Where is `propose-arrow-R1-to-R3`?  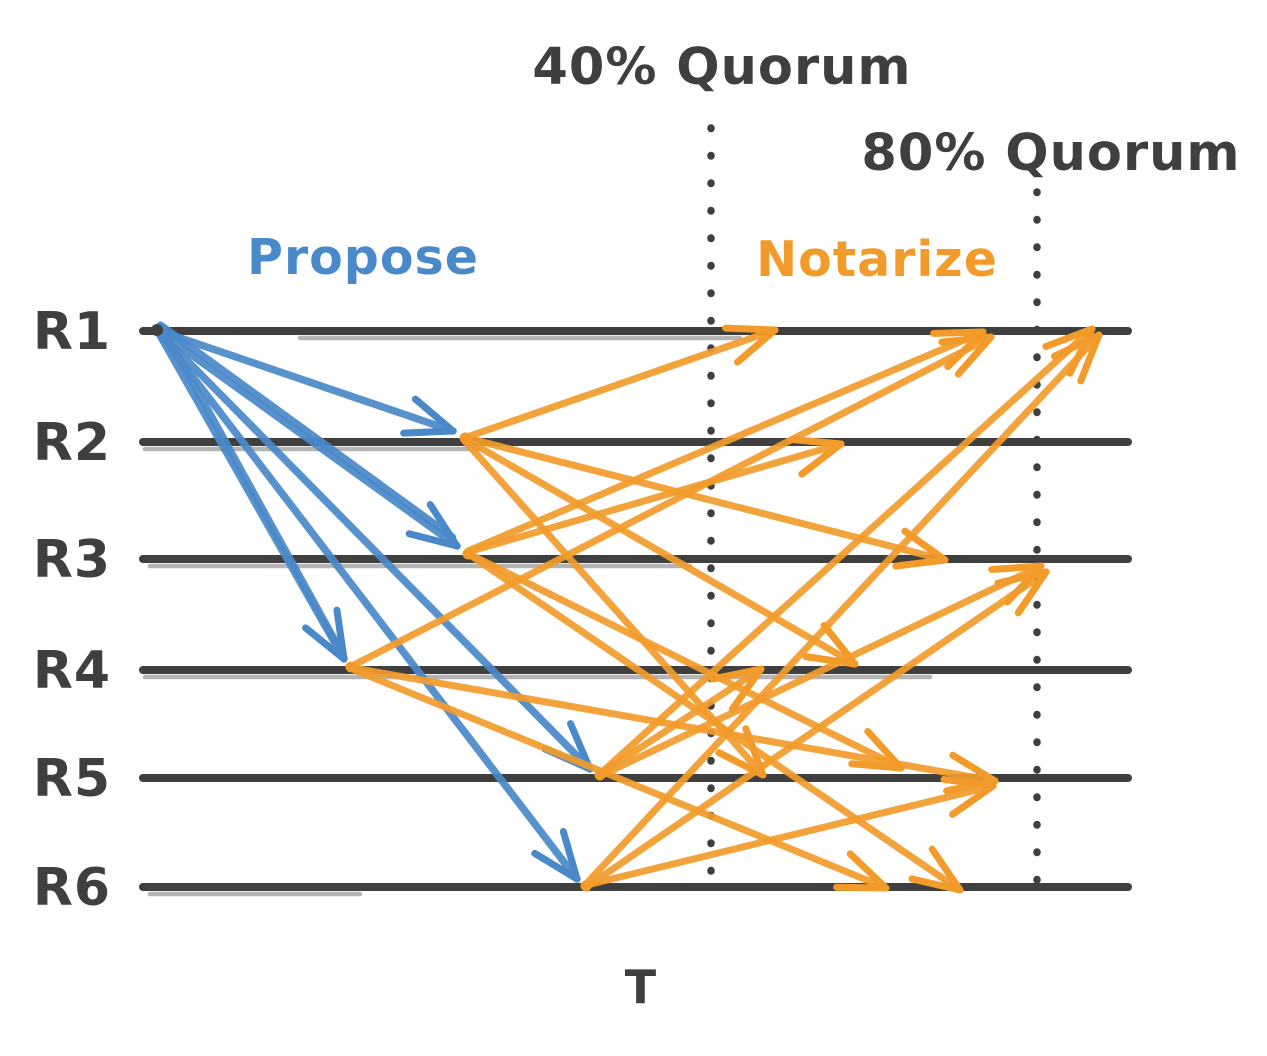 propose-arrow-R1-to-R3 is located at coordinates (307, 438).